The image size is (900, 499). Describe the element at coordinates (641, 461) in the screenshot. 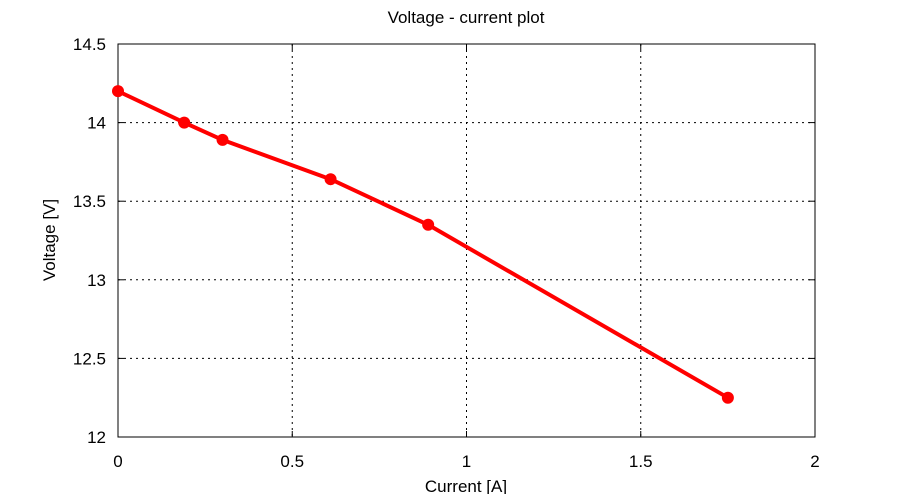

I see `x-tick-label: 1.5` at that location.